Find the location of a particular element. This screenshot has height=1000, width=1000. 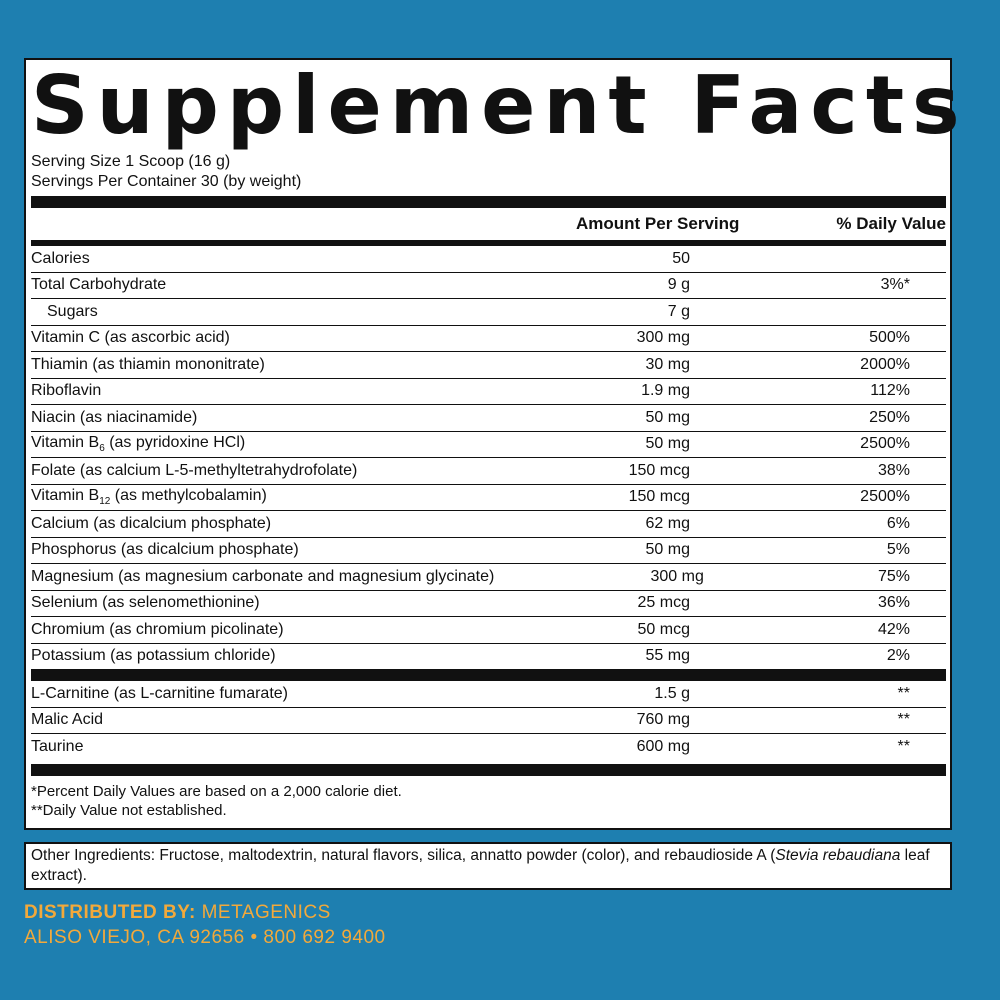

table-row: Vitamin C (as ascorbic acid) 300 mg 500% is located at coordinates (488, 339).